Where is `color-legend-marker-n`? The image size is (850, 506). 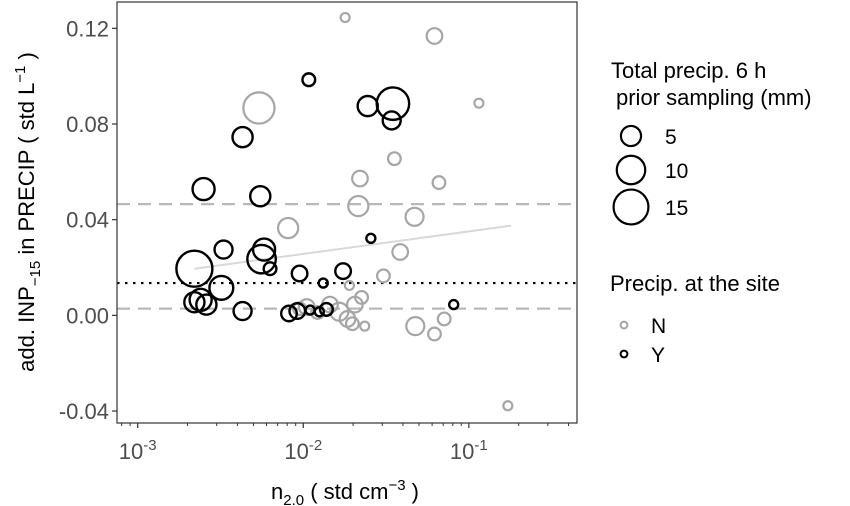 color-legend-marker-n is located at coordinates (624, 325).